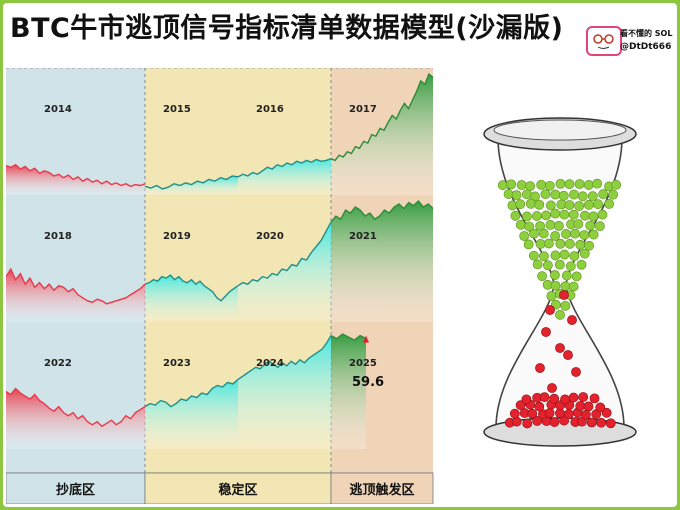  What do you see at coordinates (284, 176) in the screenshot?
I see `series-area-2016` at bounding box center [284, 176].